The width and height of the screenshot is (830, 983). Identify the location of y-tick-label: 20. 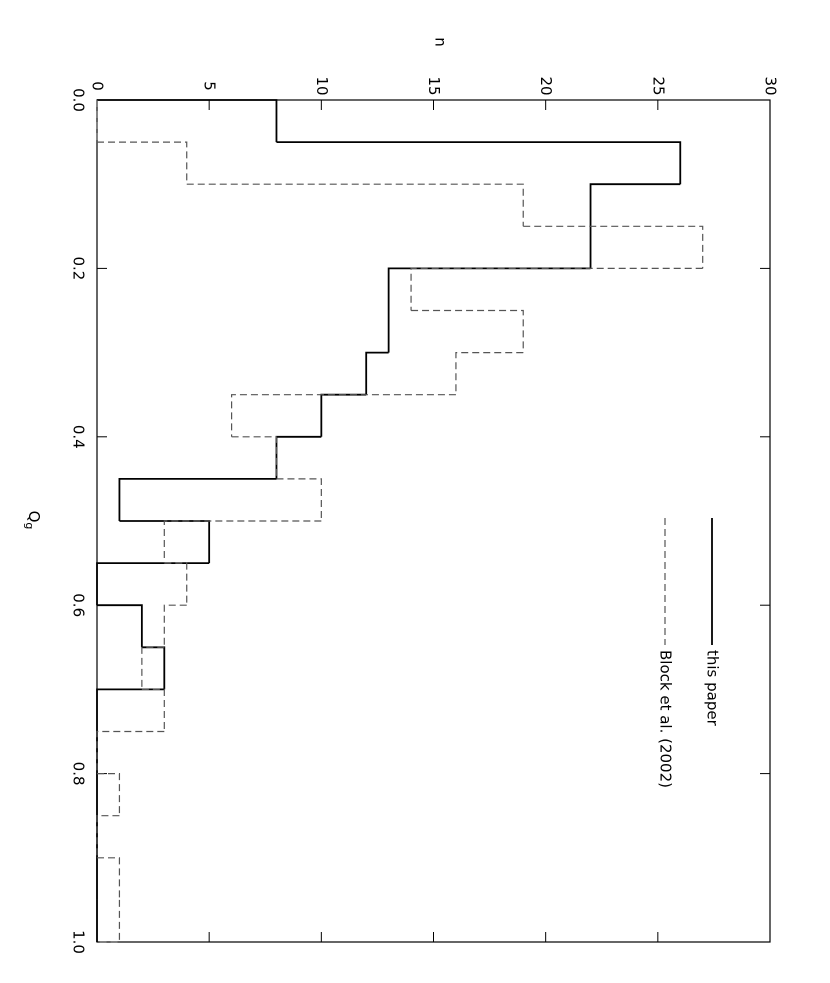
(546, 85).